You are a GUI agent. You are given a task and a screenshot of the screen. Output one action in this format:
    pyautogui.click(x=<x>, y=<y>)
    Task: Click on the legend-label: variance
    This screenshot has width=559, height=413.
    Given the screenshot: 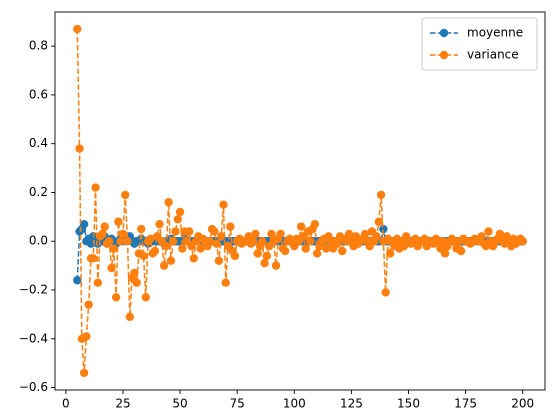 What is the action you would take?
    pyautogui.click(x=493, y=55)
    